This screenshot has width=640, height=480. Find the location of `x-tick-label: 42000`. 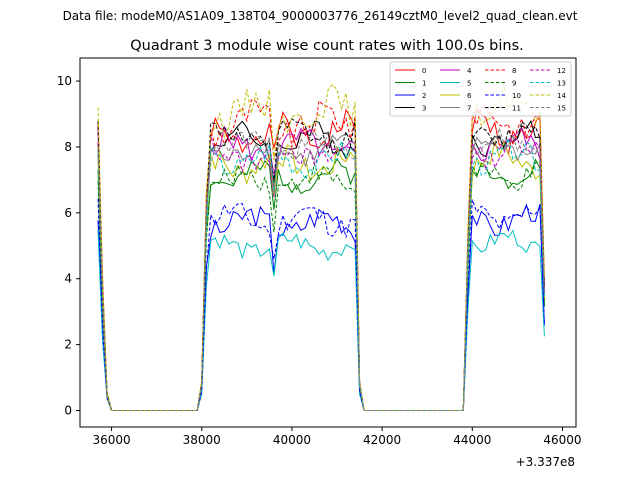

x-tick-label: 42000 is located at coordinates (382, 440).